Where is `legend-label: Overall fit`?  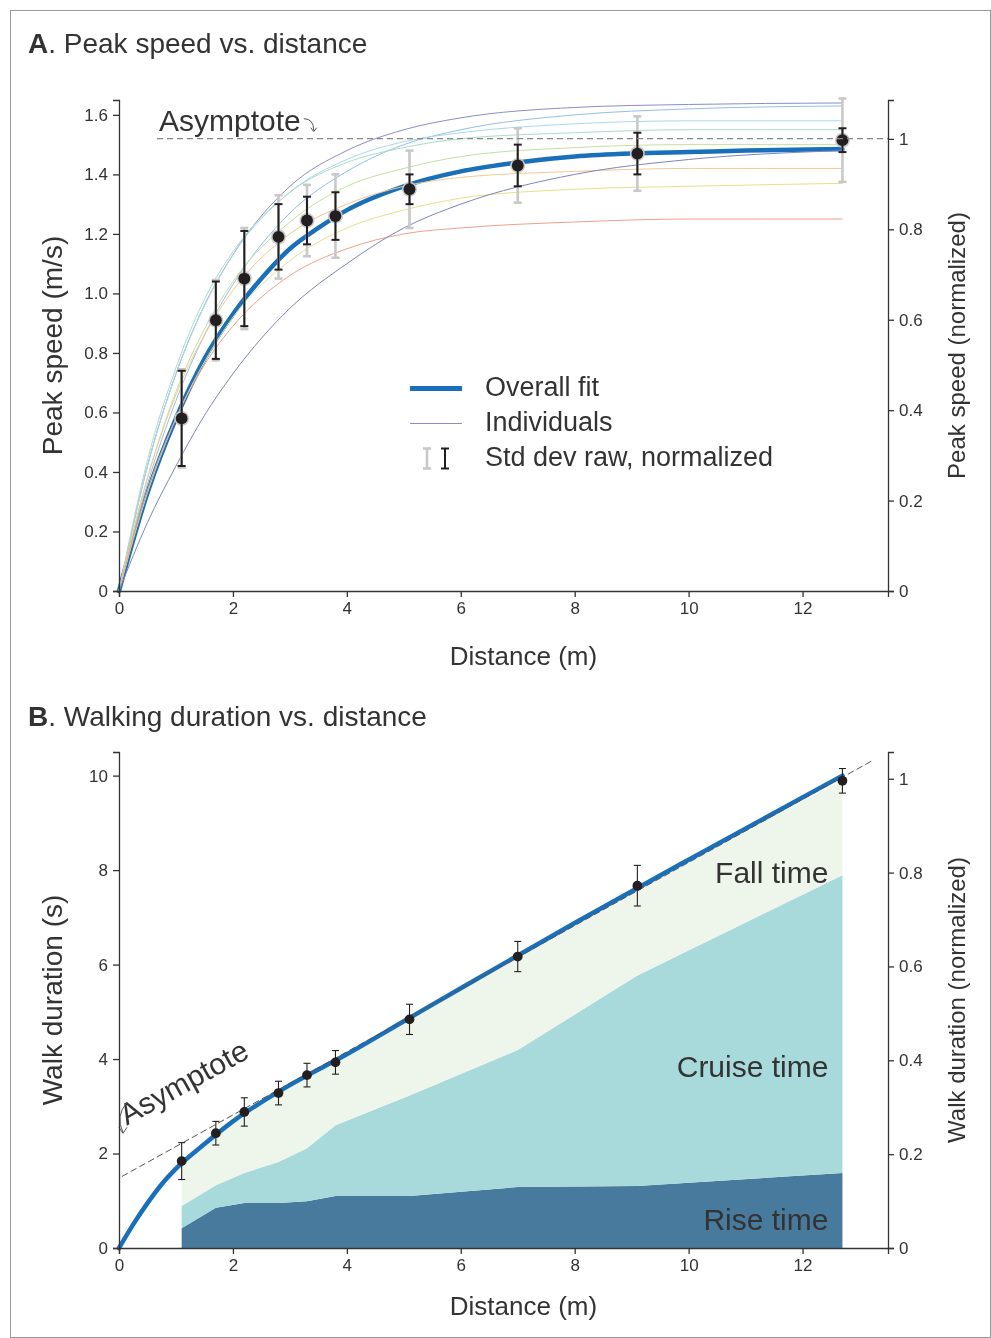 legend-label: Overall fit is located at coordinates (542, 386).